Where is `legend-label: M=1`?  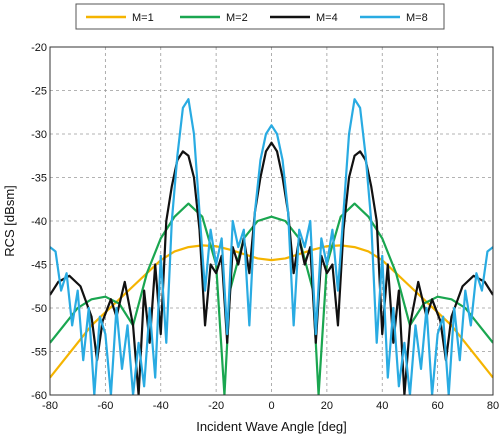
legend-label: M=1 is located at coordinates (143, 18).